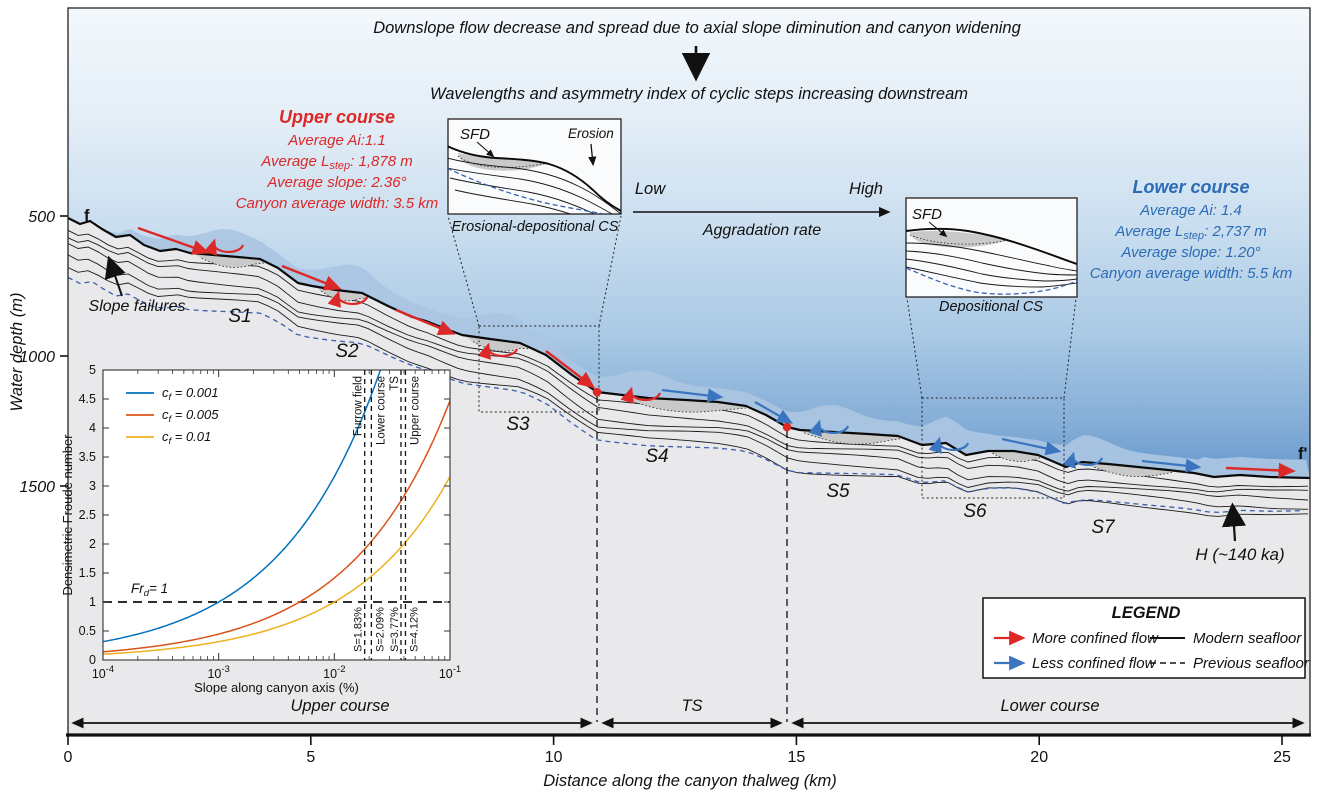  I want to click on slope-failures-label: Slope failures, so click(137, 306).